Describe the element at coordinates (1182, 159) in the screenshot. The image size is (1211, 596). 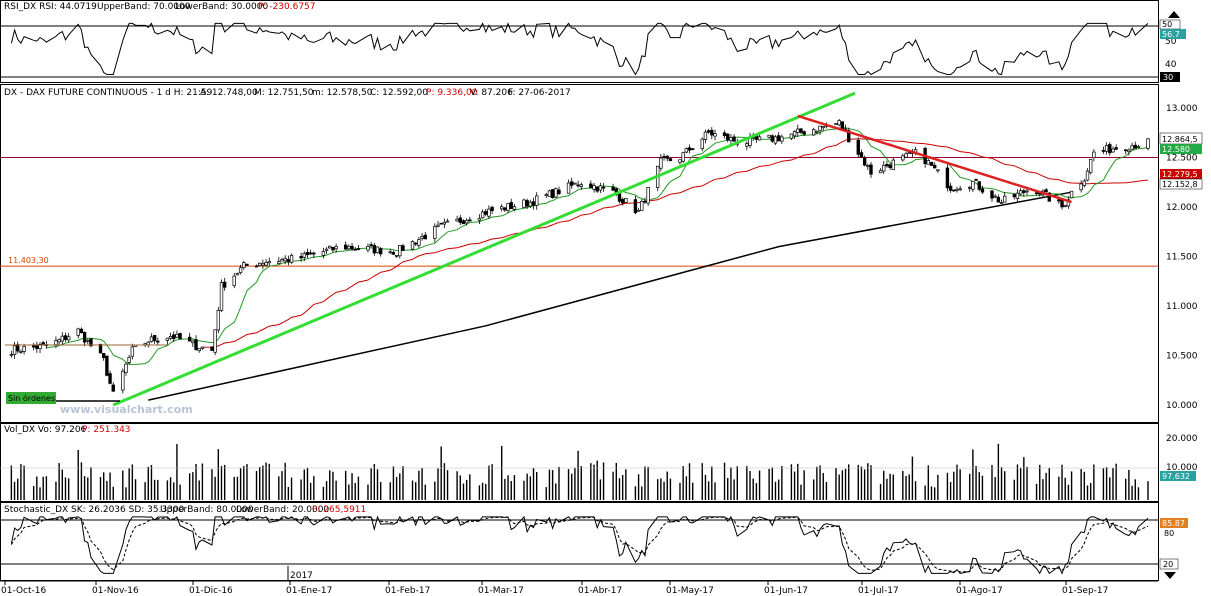
I see `price-tick-label: 12.500` at that location.